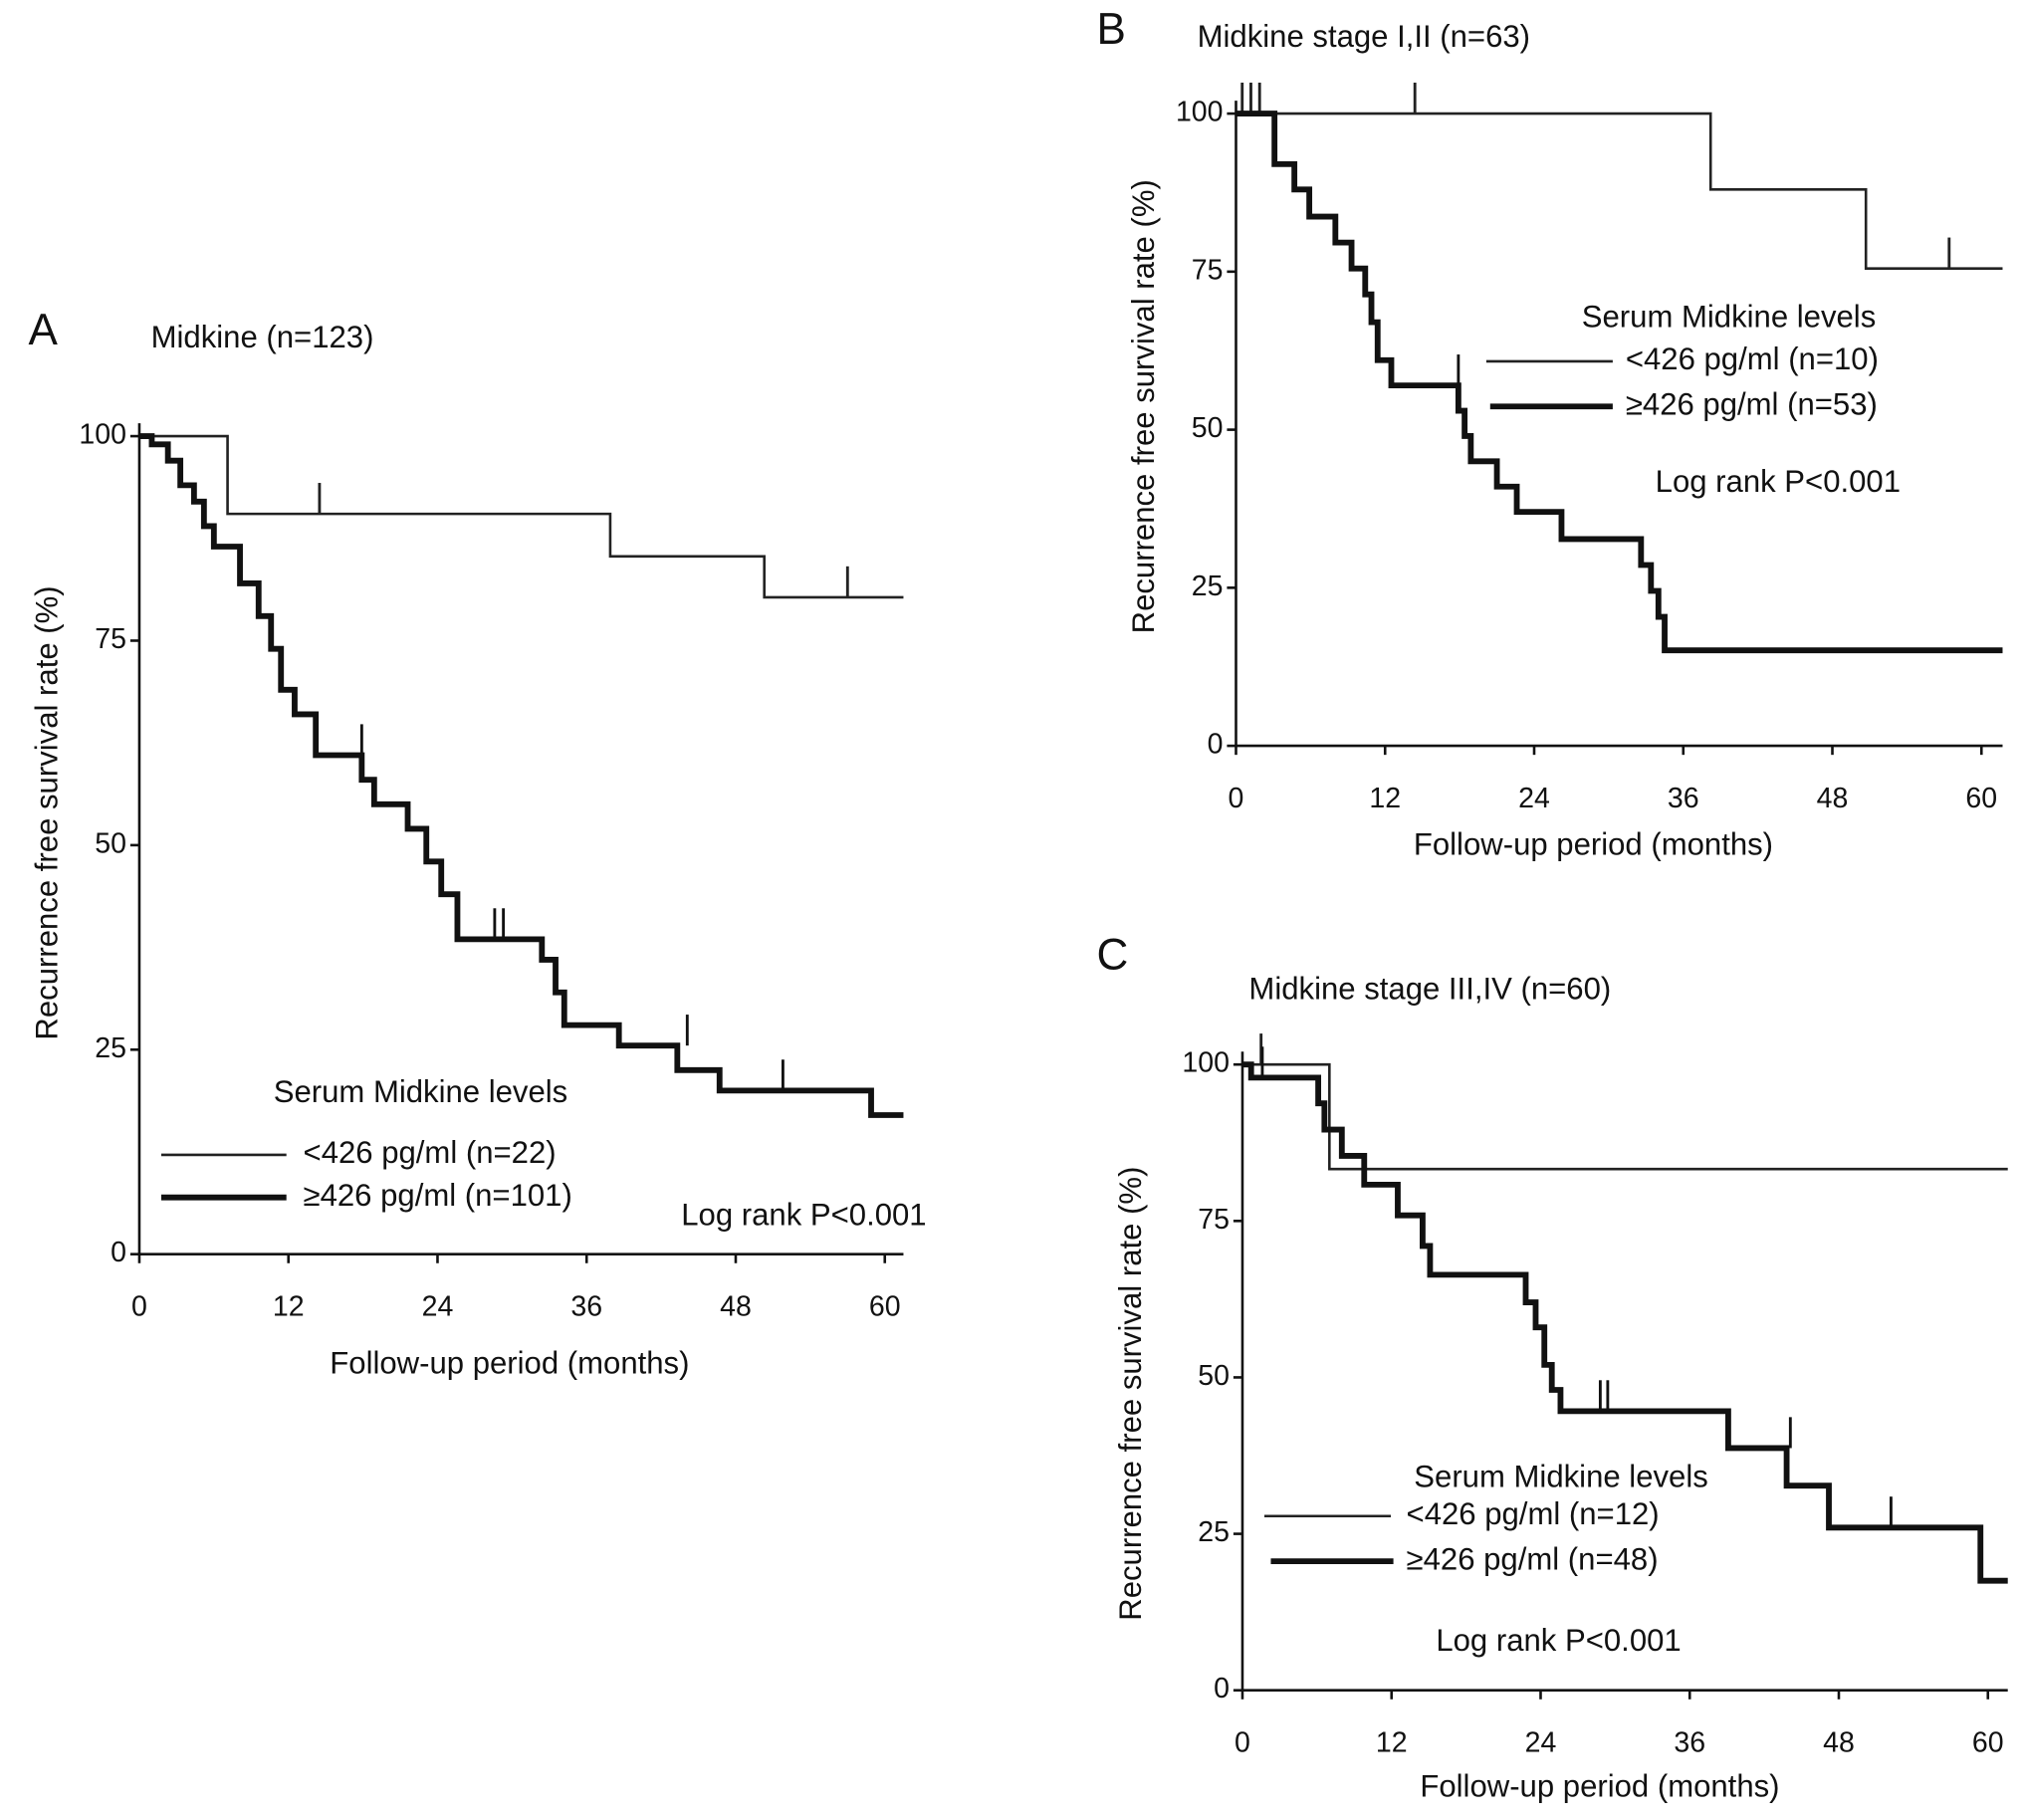 Image resolution: width=2023 pixels, height=1820 pixels. Describe the element at coordinates (262, 337) in the screenshot. I see `chart-title: Midkine (n=123)` at that location.